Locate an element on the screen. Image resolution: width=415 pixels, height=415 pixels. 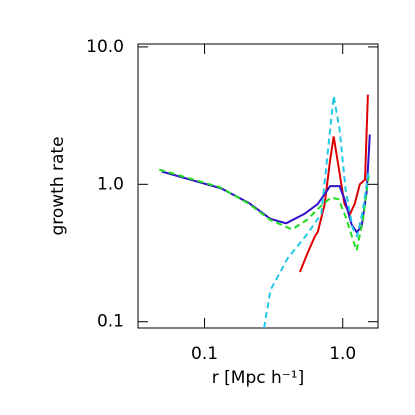
y-tick-label: 1.0 is located at coordinates (110, 184).